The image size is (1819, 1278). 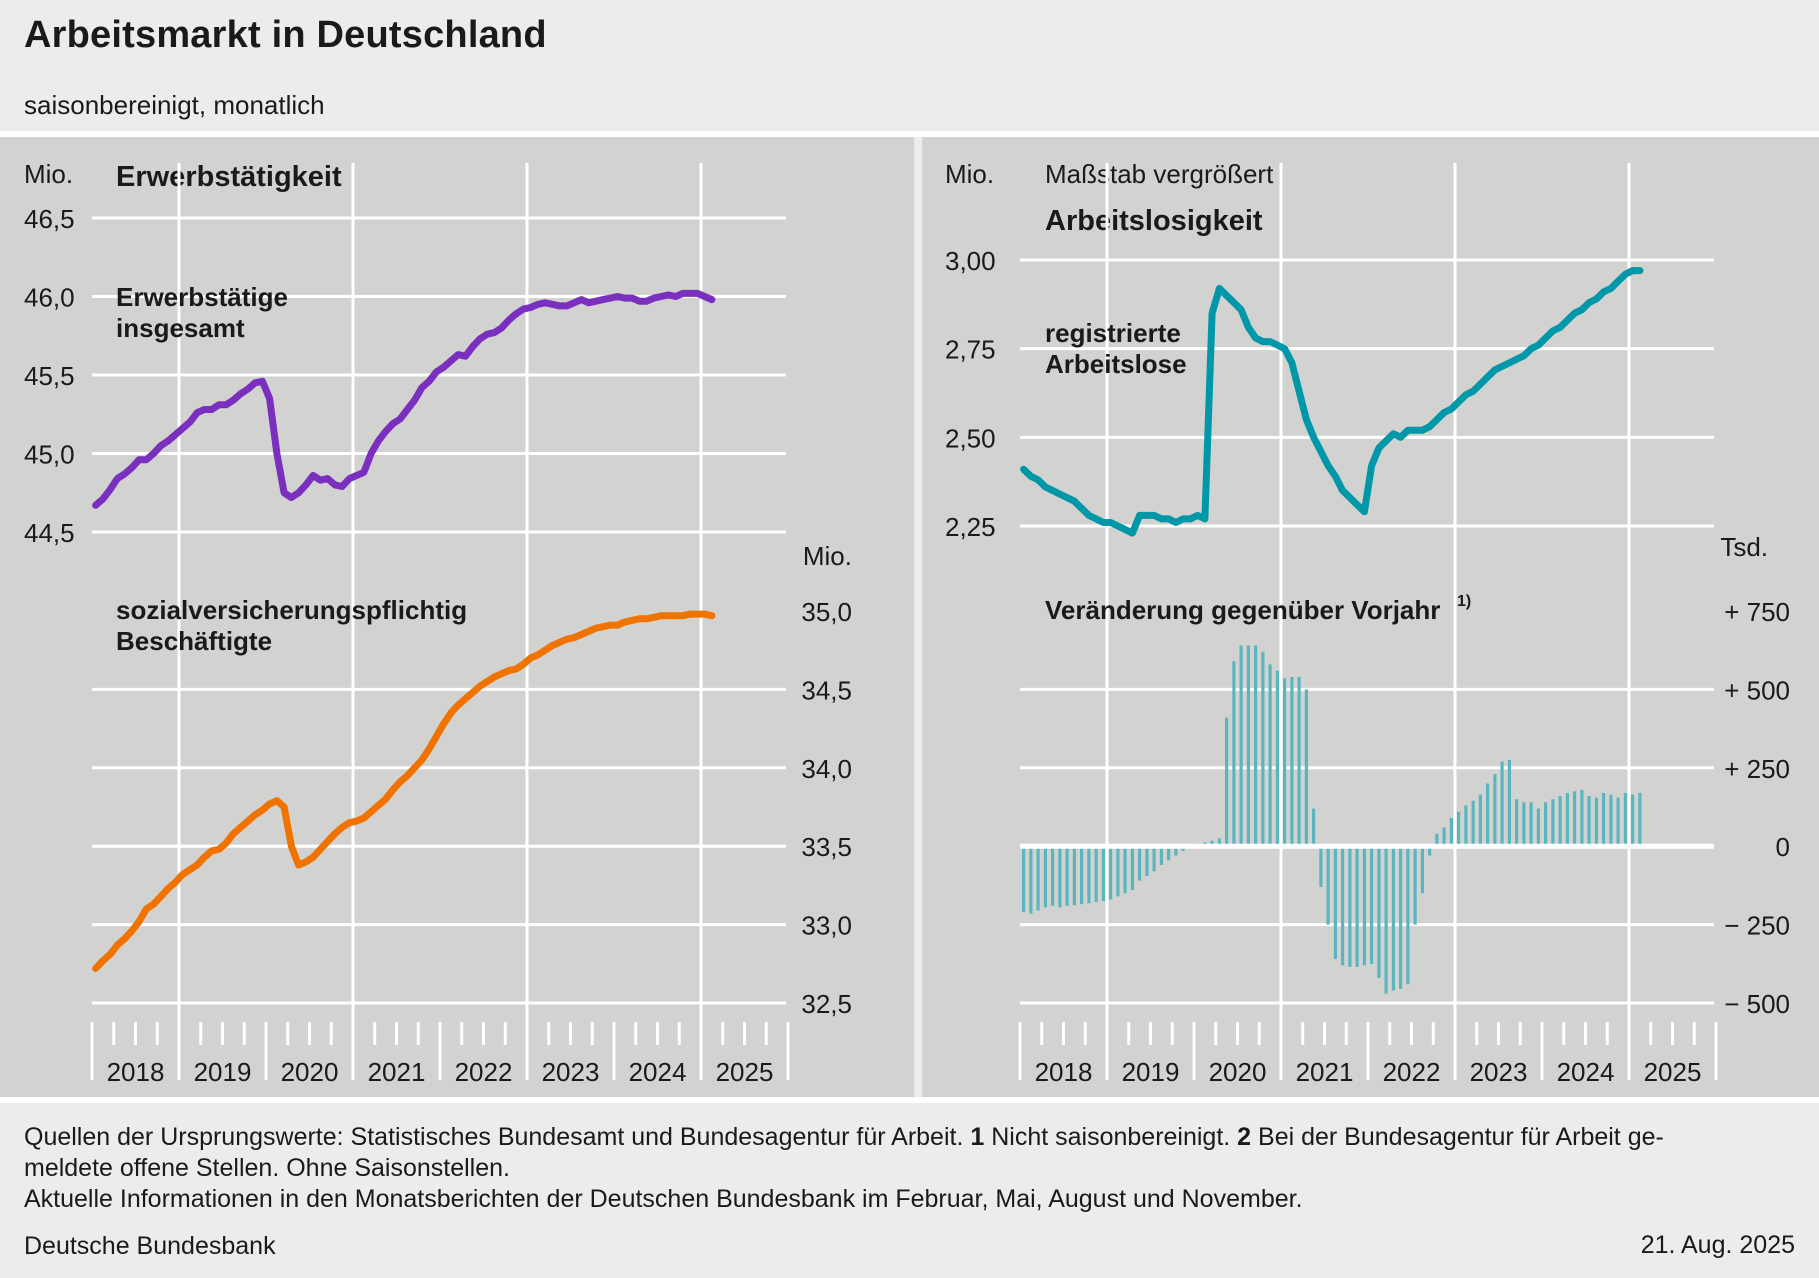 I want to click on left-year-label: 2021, so click(x=397, y=1072).